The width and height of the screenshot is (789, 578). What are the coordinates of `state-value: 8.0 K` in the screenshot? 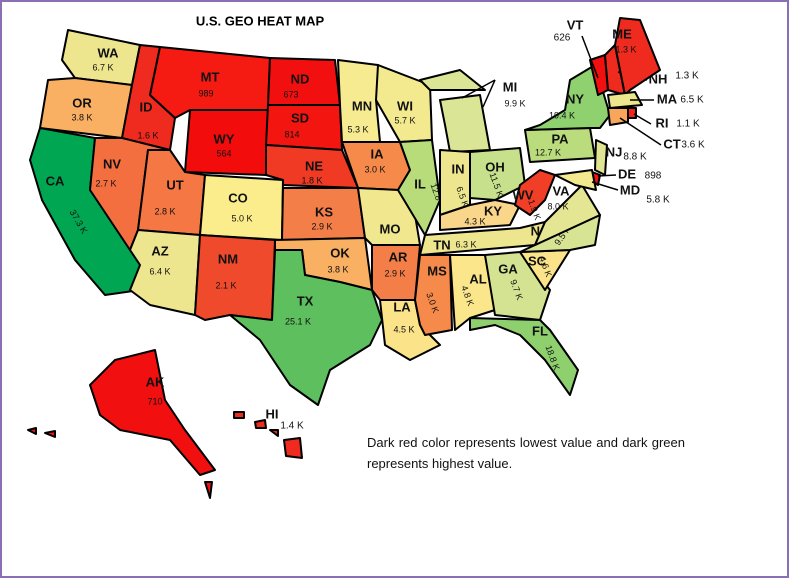 It's located at (557, 206).